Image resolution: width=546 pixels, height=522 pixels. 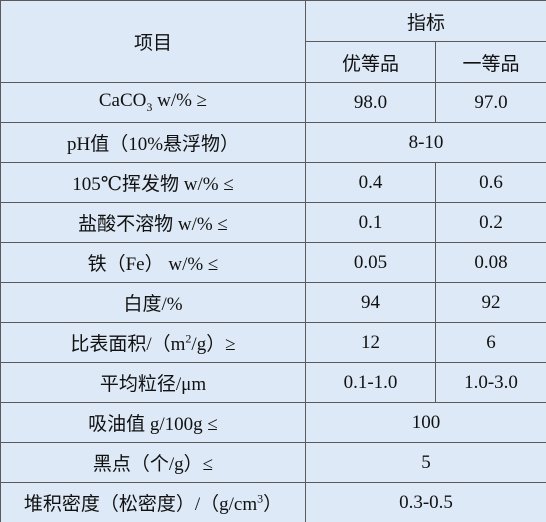 I want to click on value-cell: 94, so click(x=370, y=302).